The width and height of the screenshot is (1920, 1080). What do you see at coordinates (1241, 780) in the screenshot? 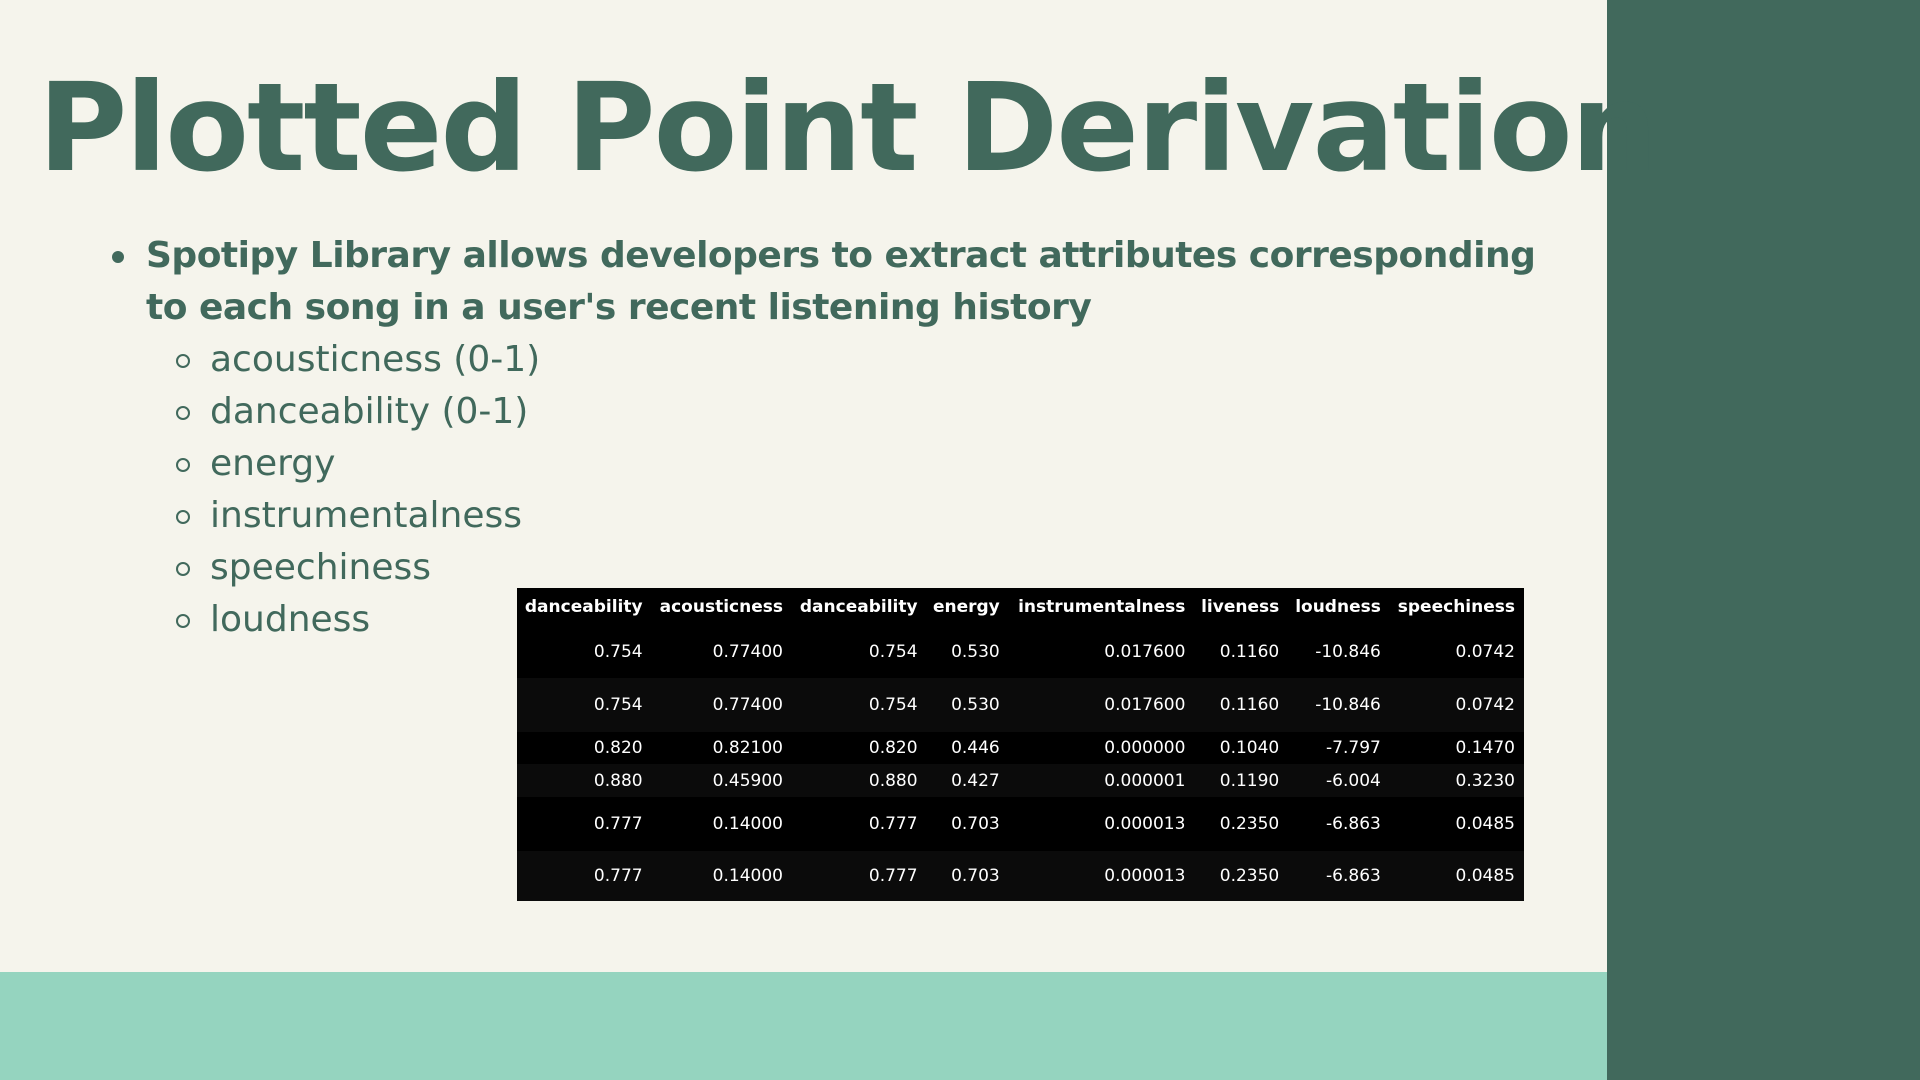
I see `table-cell: 0.1190` at bounding box center [1241, 780].